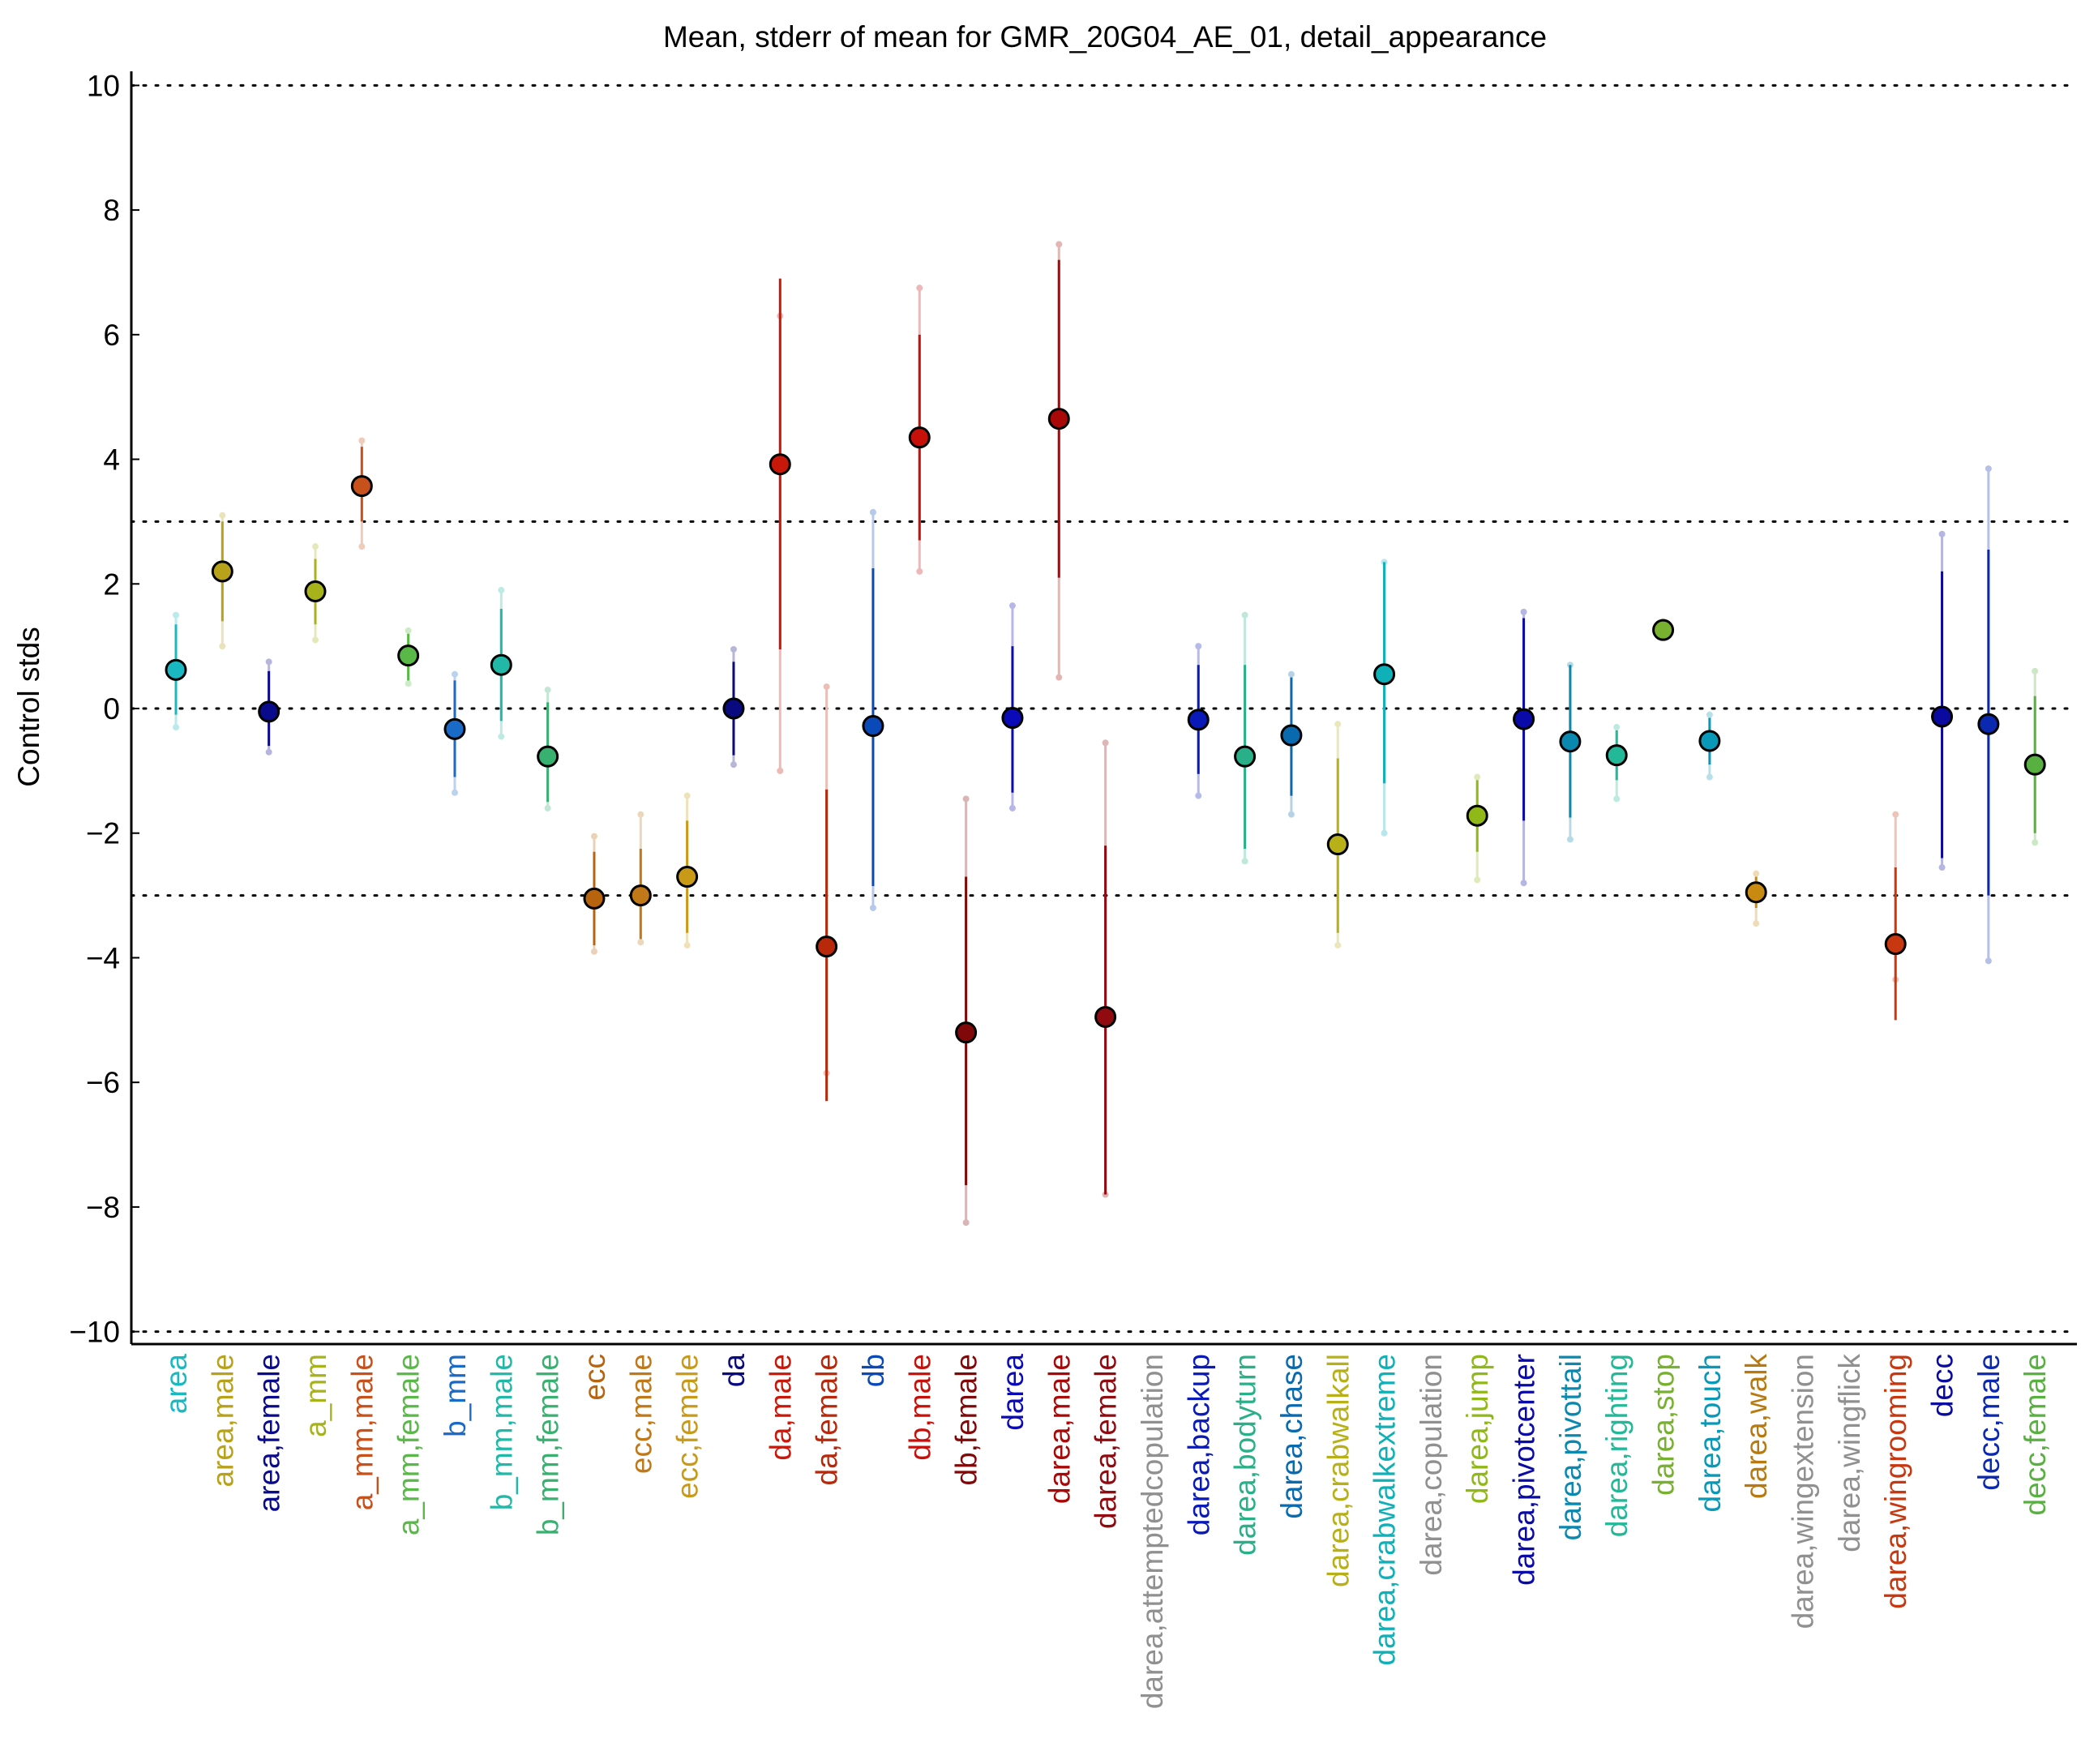 The height and width of the screenshot is (1764, 2081). What do you see at coordinates (103, 85) in the screenshot?
I see `y-tick-label: 10` at bounding box center [103, 85].